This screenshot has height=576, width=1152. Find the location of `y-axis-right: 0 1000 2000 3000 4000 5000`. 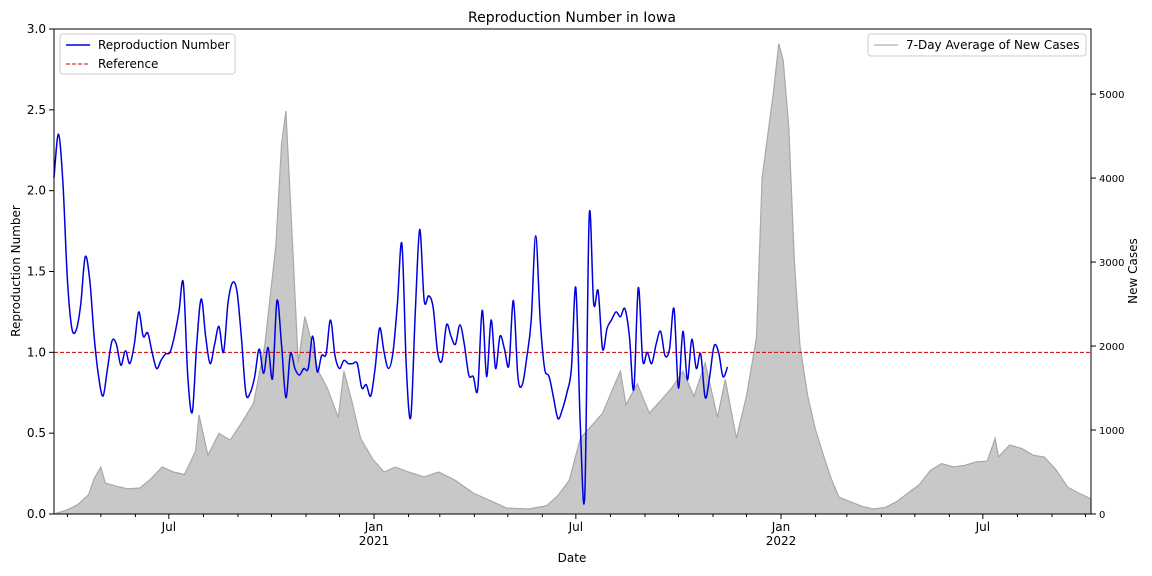

y-axis-right: 0 1000 2000 3000 4000 5000 is located at coordinates (1107, 305).